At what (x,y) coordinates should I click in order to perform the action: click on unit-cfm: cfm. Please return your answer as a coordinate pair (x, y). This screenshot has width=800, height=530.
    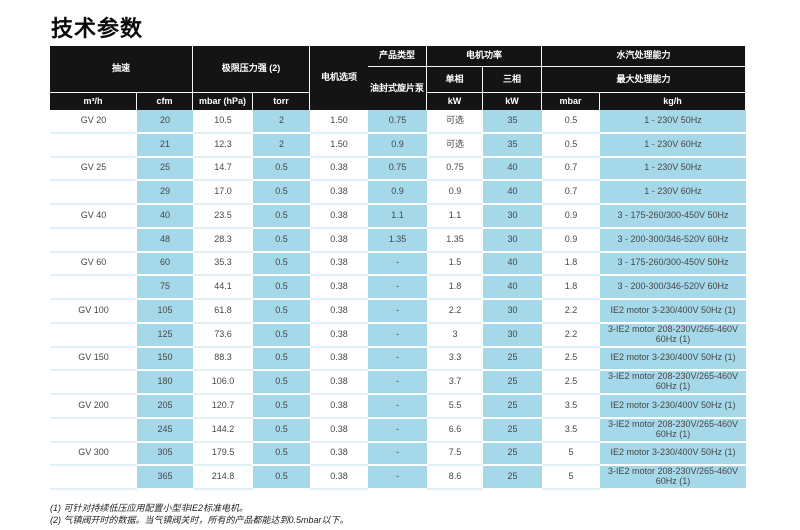
    Looking at the image, I should click on (165, 101).